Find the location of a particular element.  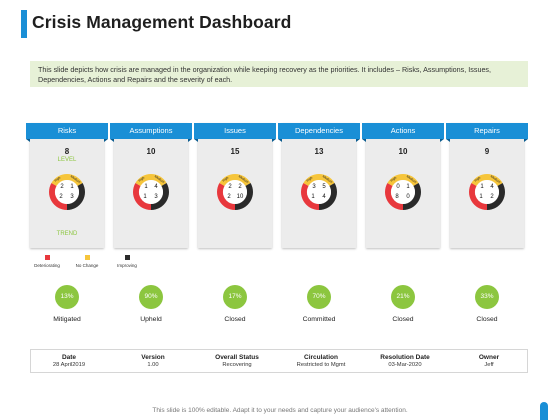

panel-count: 15 is located at coordinates (235, 151).